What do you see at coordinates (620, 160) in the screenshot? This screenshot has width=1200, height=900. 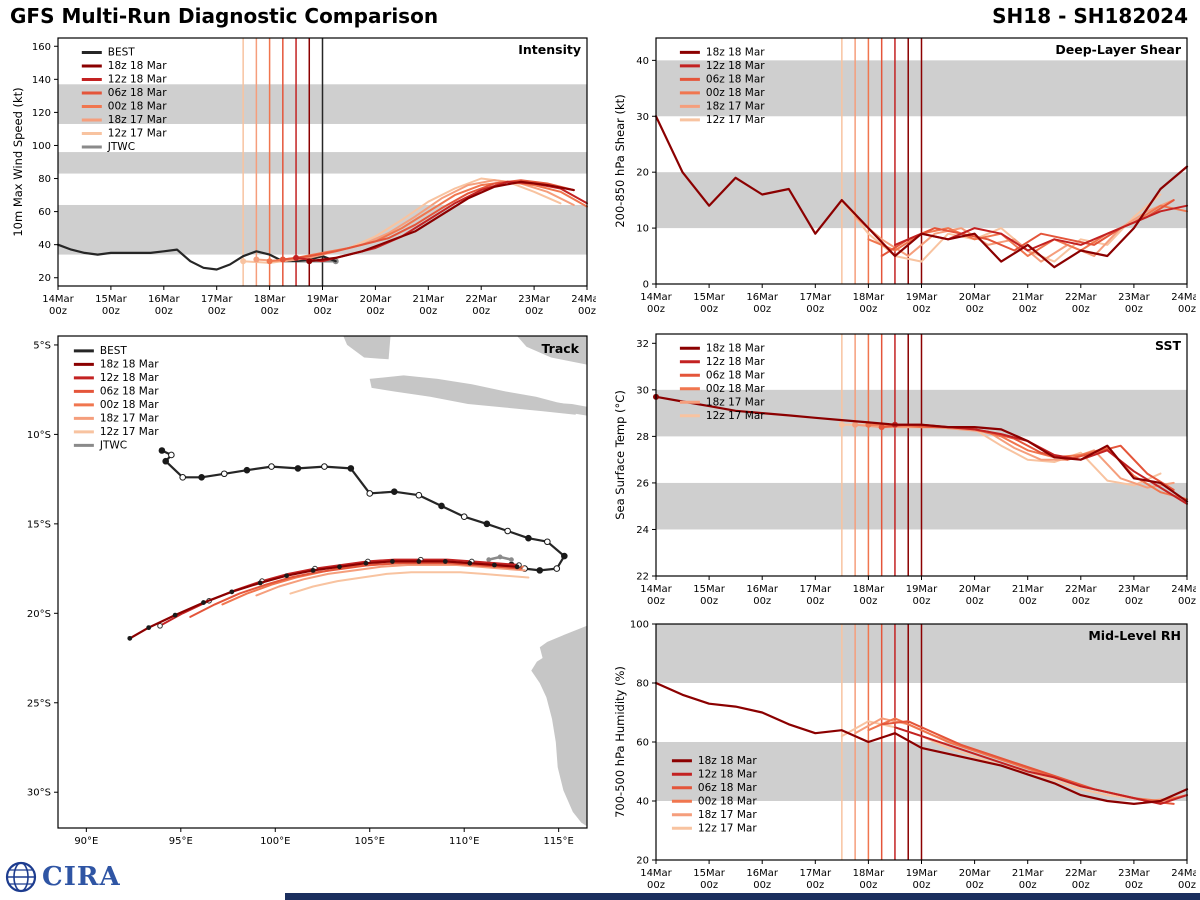 I see `svg-text: 200-850 hPa Shear (kt)` at bounding box center [620, 160].